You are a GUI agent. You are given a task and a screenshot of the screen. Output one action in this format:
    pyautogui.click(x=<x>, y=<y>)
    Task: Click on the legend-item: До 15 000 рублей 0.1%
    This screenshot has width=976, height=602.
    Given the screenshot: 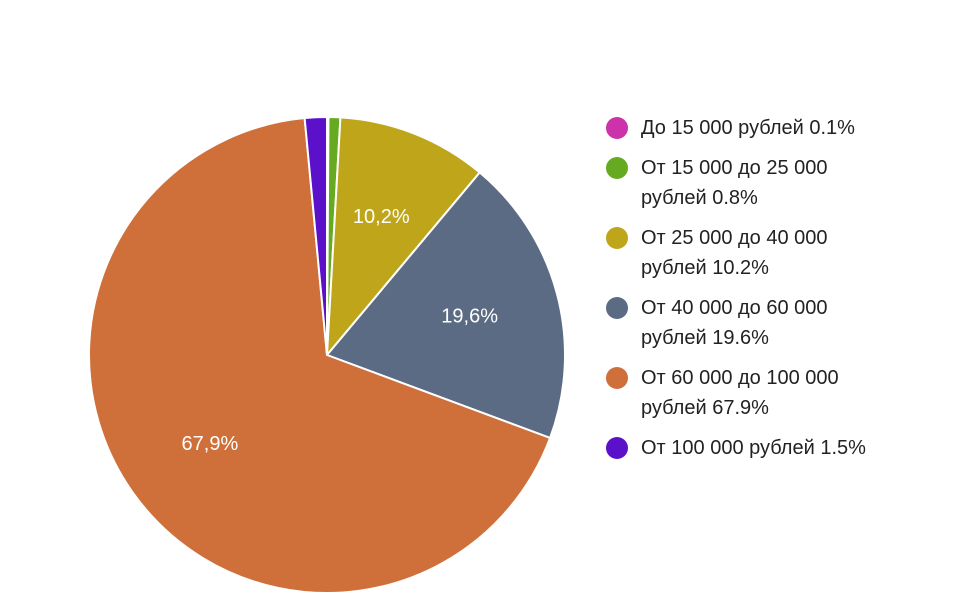 What is the action you would take?
    pyautogui.click(x=741, y=128)
    